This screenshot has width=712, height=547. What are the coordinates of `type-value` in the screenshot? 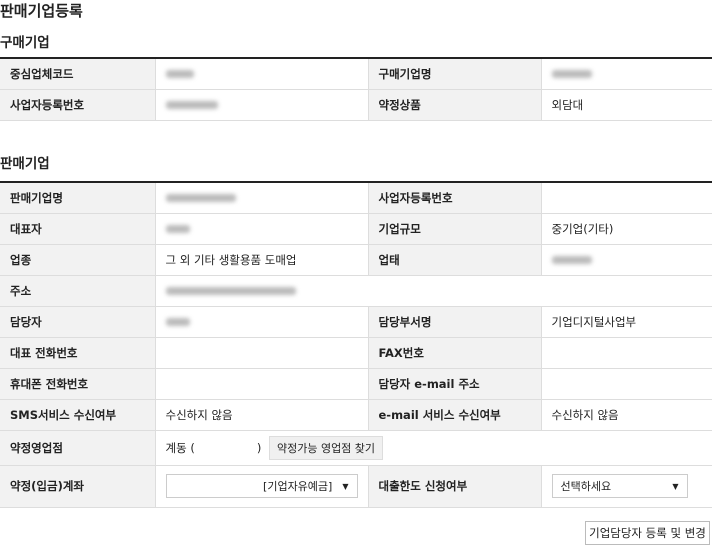 It's located at (626, 260).